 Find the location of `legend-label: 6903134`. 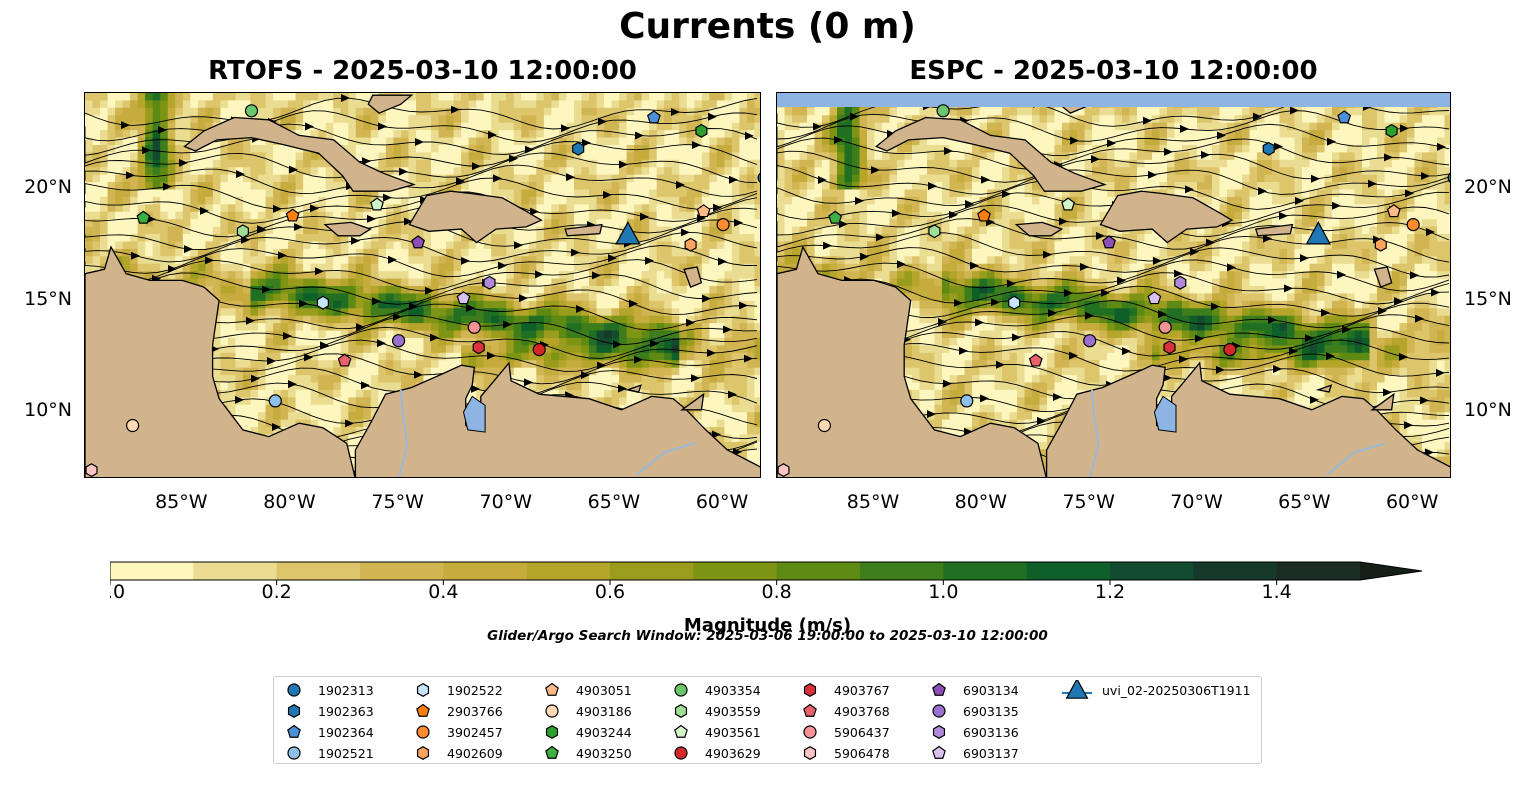

legend-label: 6903134 is located at coordinates (991, 690).